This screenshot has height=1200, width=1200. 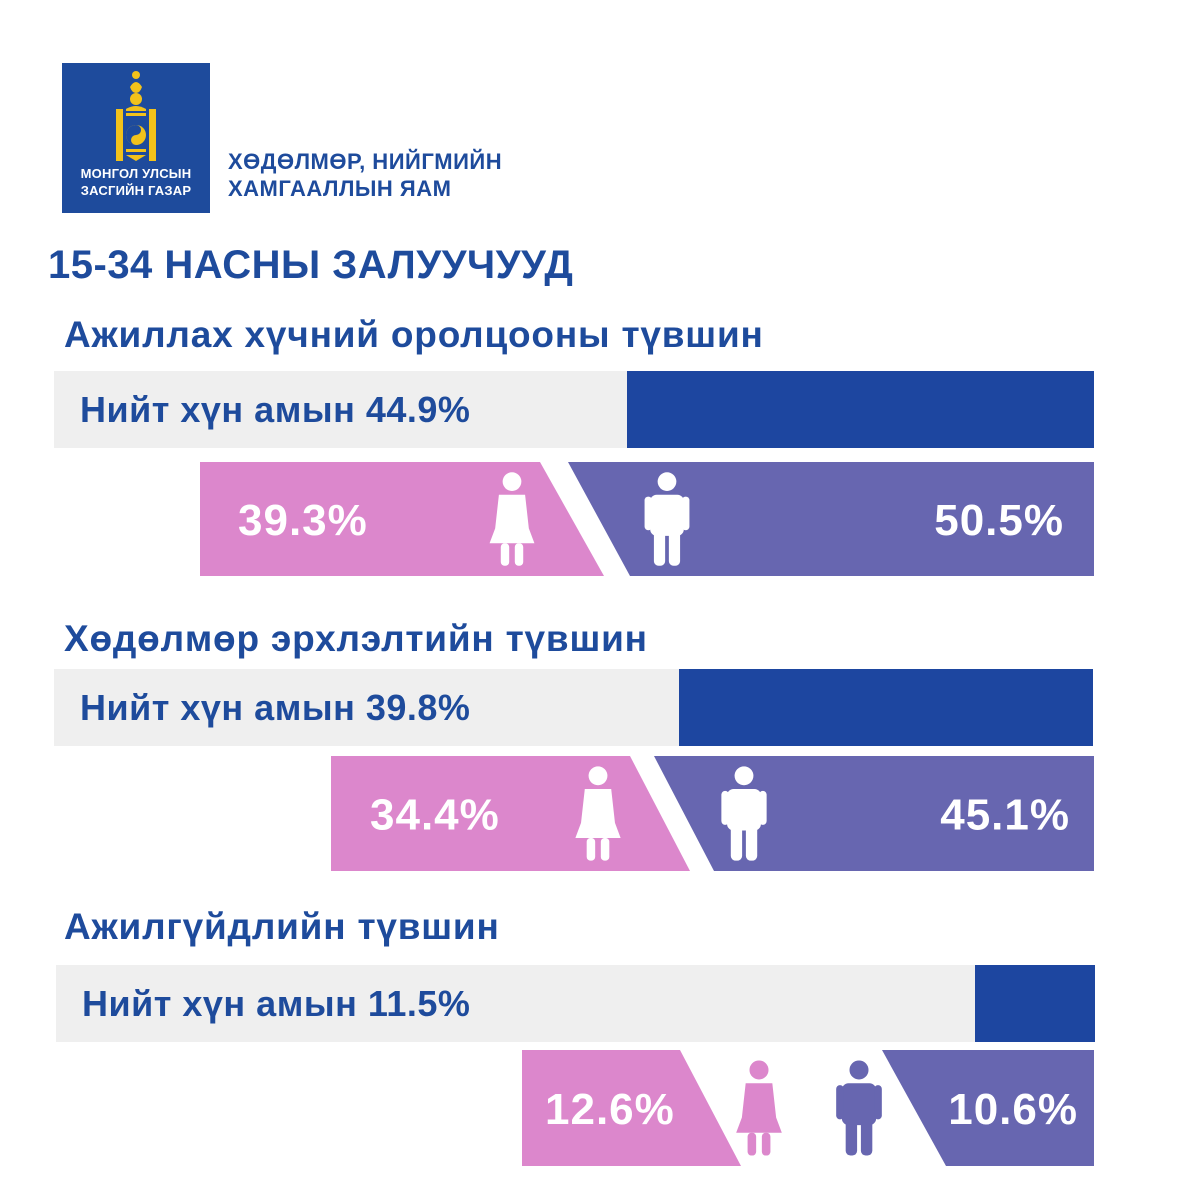 I want to click on male-value-label: 50.5%, so click(x=999, y=520).